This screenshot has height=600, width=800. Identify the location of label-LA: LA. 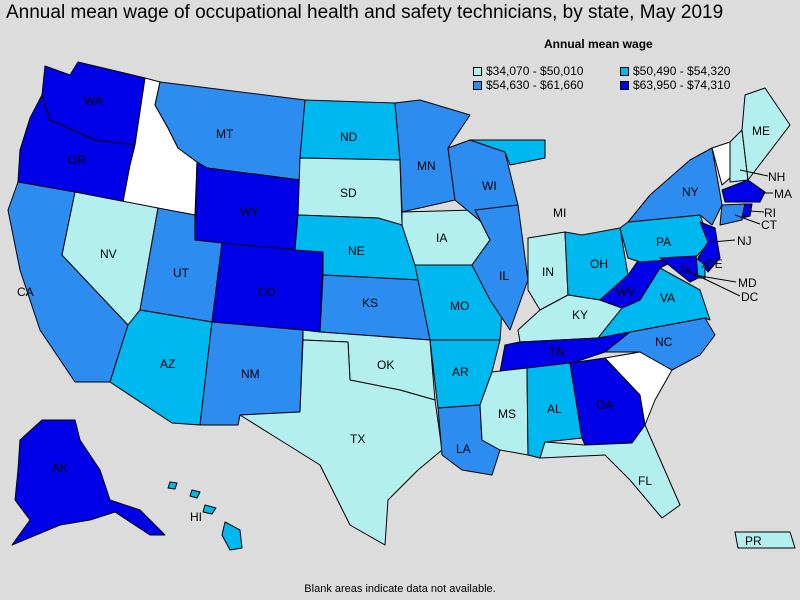
(463, 449).